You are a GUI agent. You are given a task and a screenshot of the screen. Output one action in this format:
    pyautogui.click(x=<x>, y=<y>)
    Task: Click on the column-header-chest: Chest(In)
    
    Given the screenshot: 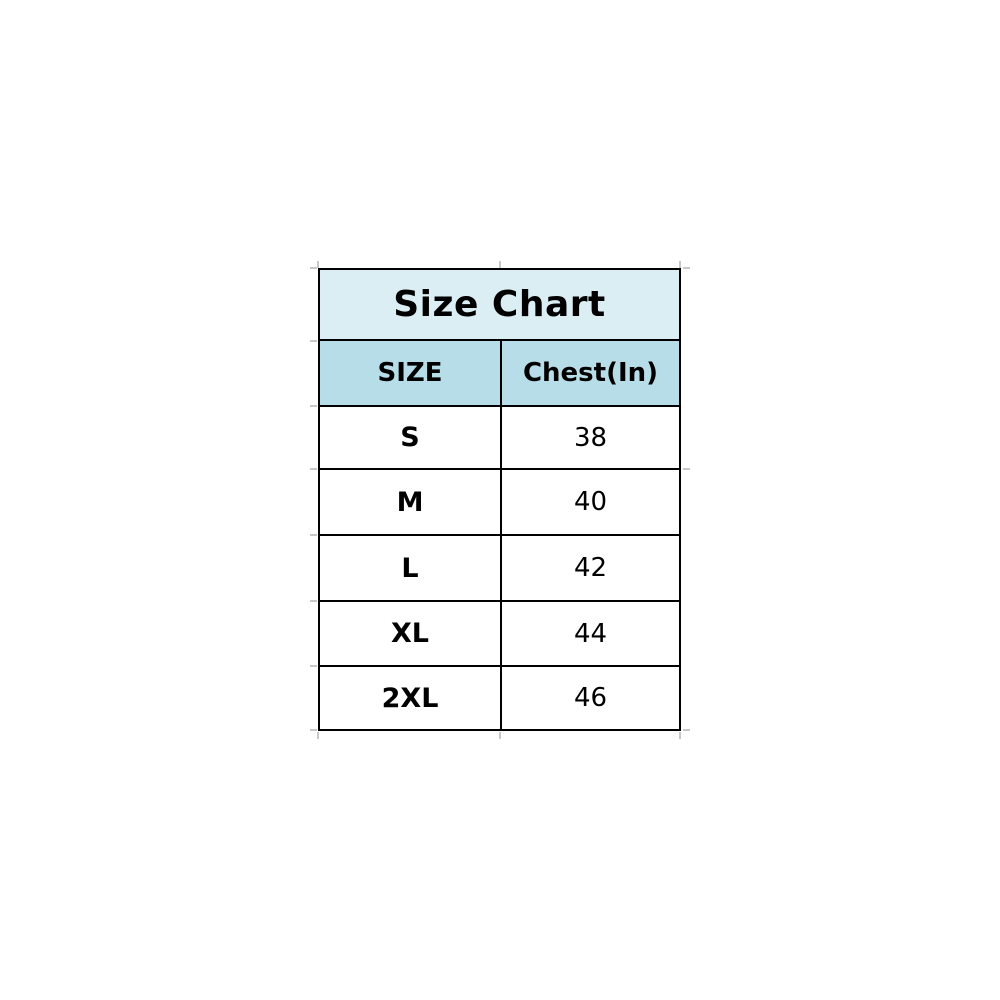 What is the action you would take?
    pyautogui.click(x=590, y=373)
    